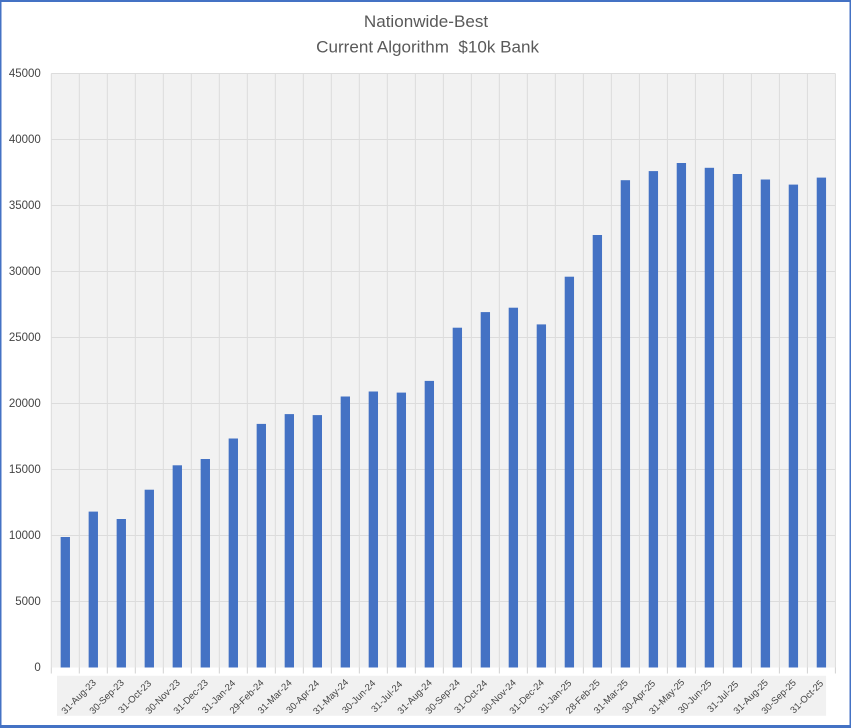 The height and width of the screenshot is (728, 851). Describe the element at coordinates (426, 21) in the screenshot. I see `svg-text: Nationwide-Best` at that location.